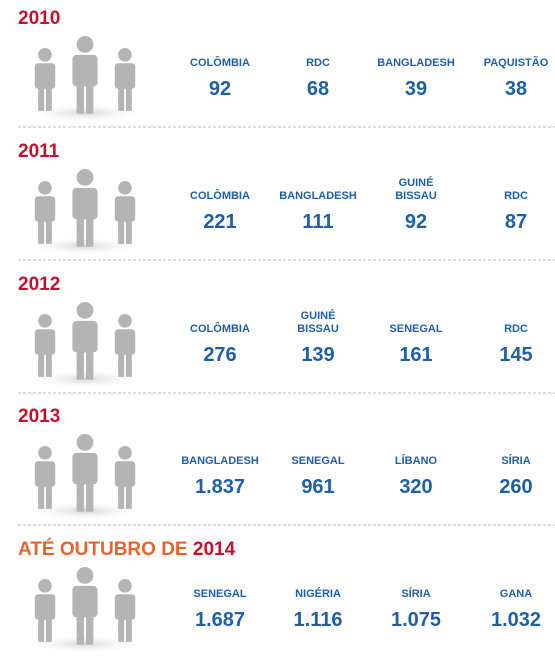  What do you see at coordinates (415, 355) in the screenshot?
I see `country-value: 161` at bounding box center [415, 355].